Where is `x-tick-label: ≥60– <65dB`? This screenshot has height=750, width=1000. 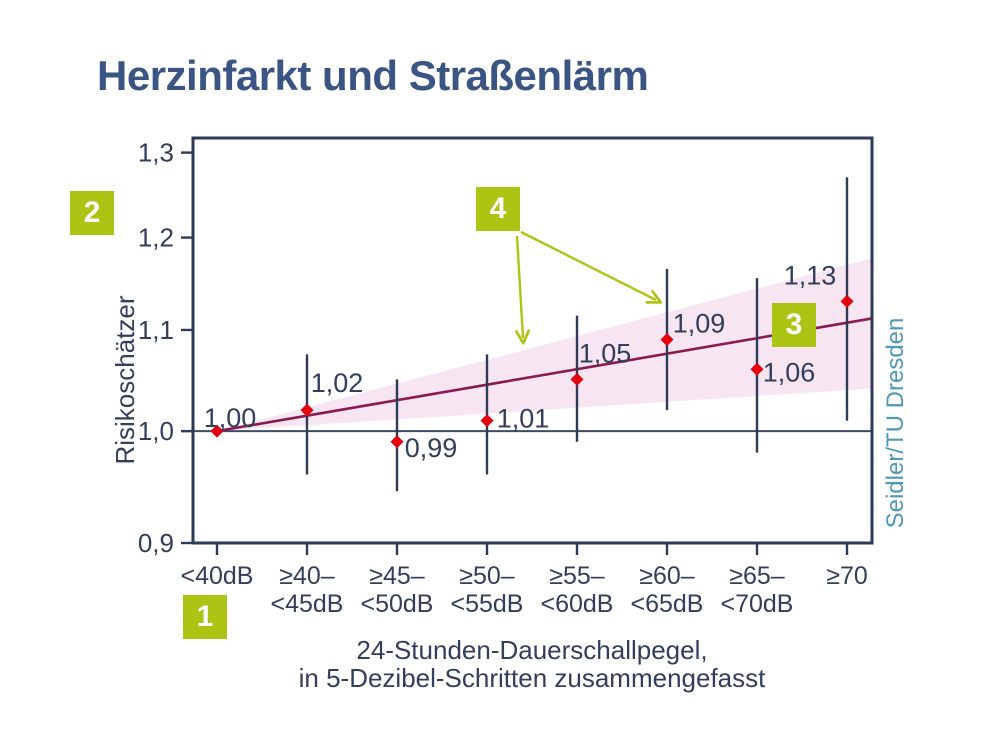 x-tick-label: ≥60– <65dB is located at coordinates (667, 590).